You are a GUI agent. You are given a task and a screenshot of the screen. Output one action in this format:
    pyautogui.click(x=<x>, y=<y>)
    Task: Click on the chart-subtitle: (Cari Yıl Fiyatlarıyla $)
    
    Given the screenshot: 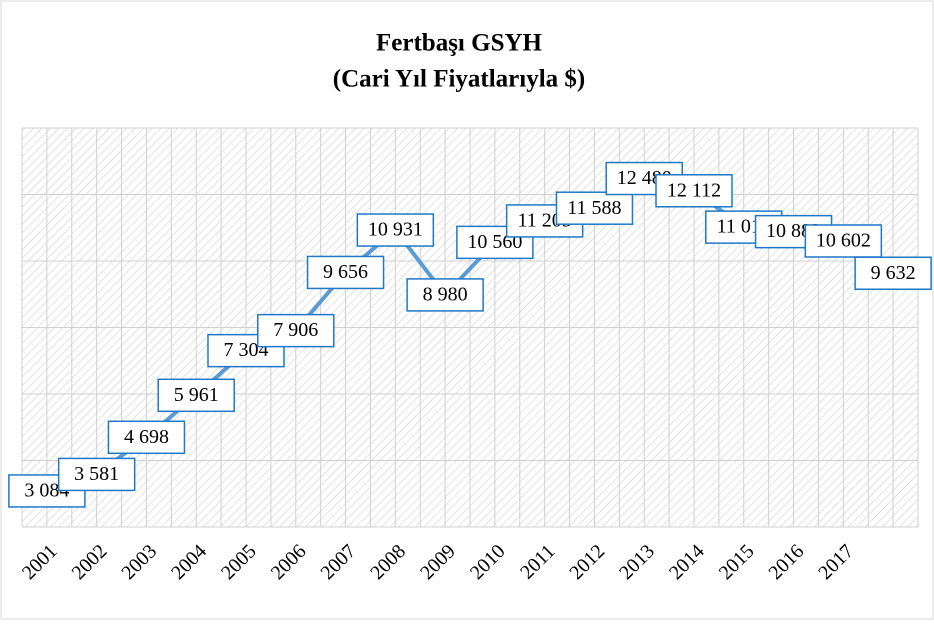 What is the action you would take?
    pyautogui.click(x=459, y=79)
    